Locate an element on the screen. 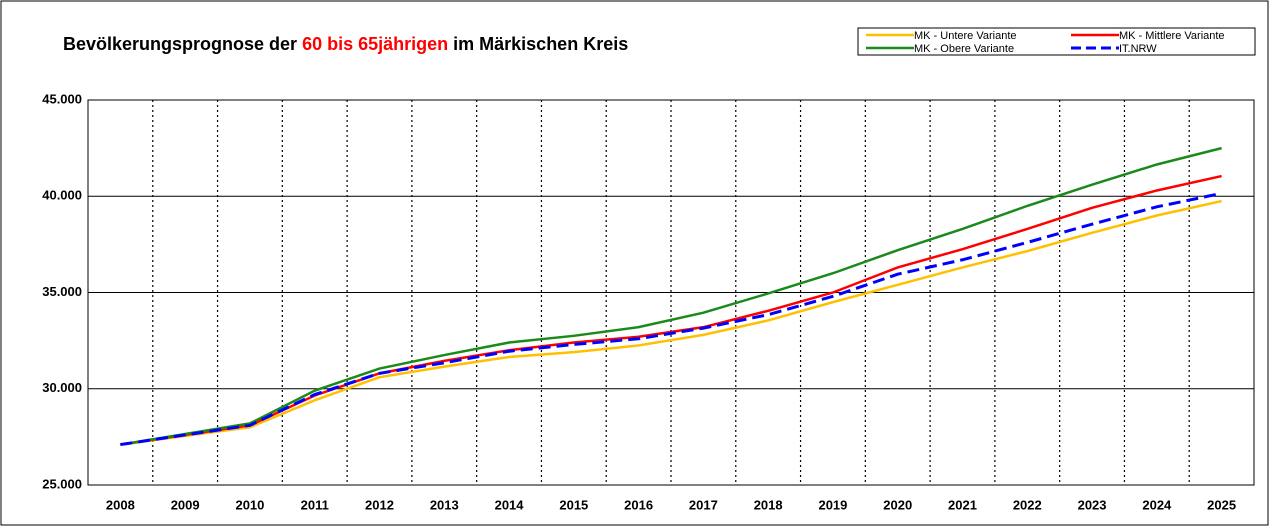 Image resolution: width=1270 pixels, height=527 pixels. x-tick-label: 2025 is located at coordinates (1221, 504).